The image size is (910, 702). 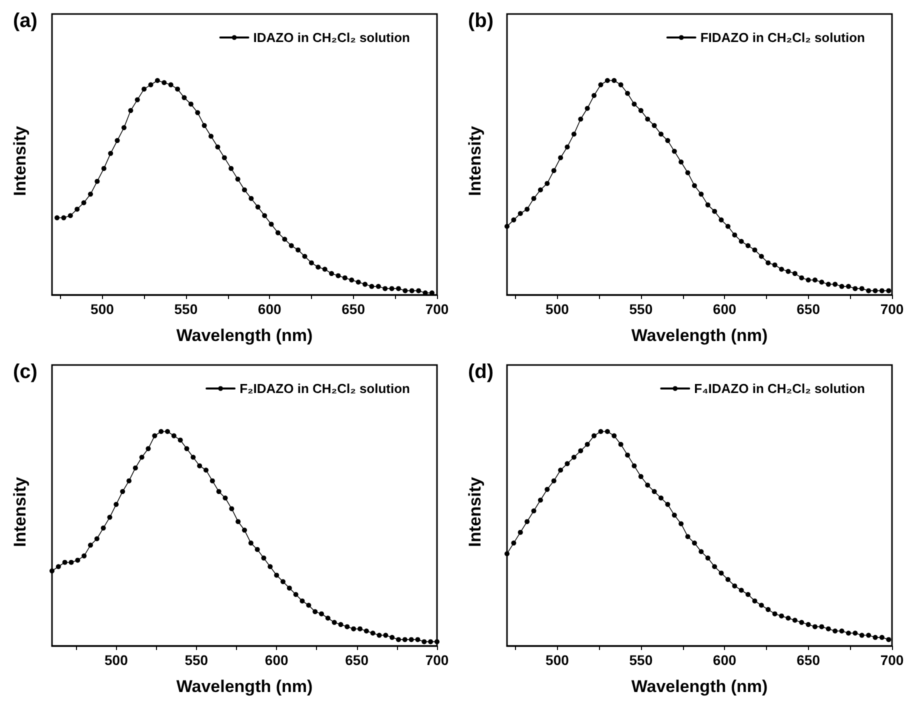 What do you see at coordinates (892, 309) in the screenshot?
I see `x-tick-label: 700` at bounding box center [892, 309].